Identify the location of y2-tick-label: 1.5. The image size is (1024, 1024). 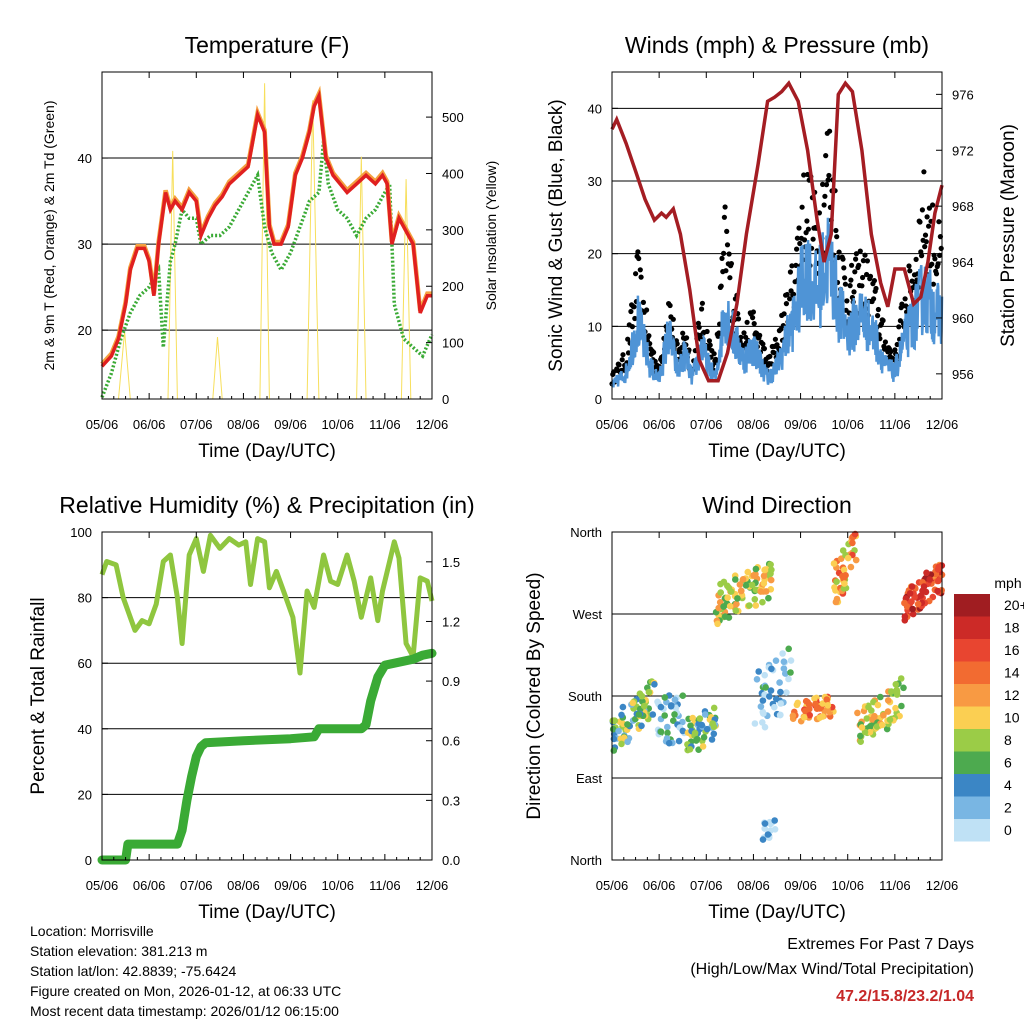
(451, 562).